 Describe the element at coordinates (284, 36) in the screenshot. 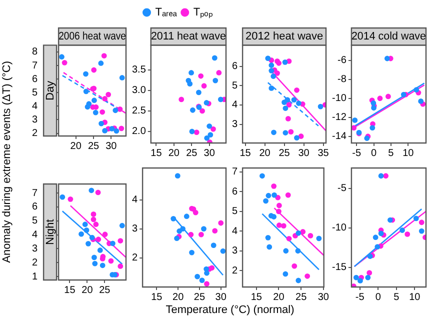

I see `chart-title: 2012 heat wave` at that location.